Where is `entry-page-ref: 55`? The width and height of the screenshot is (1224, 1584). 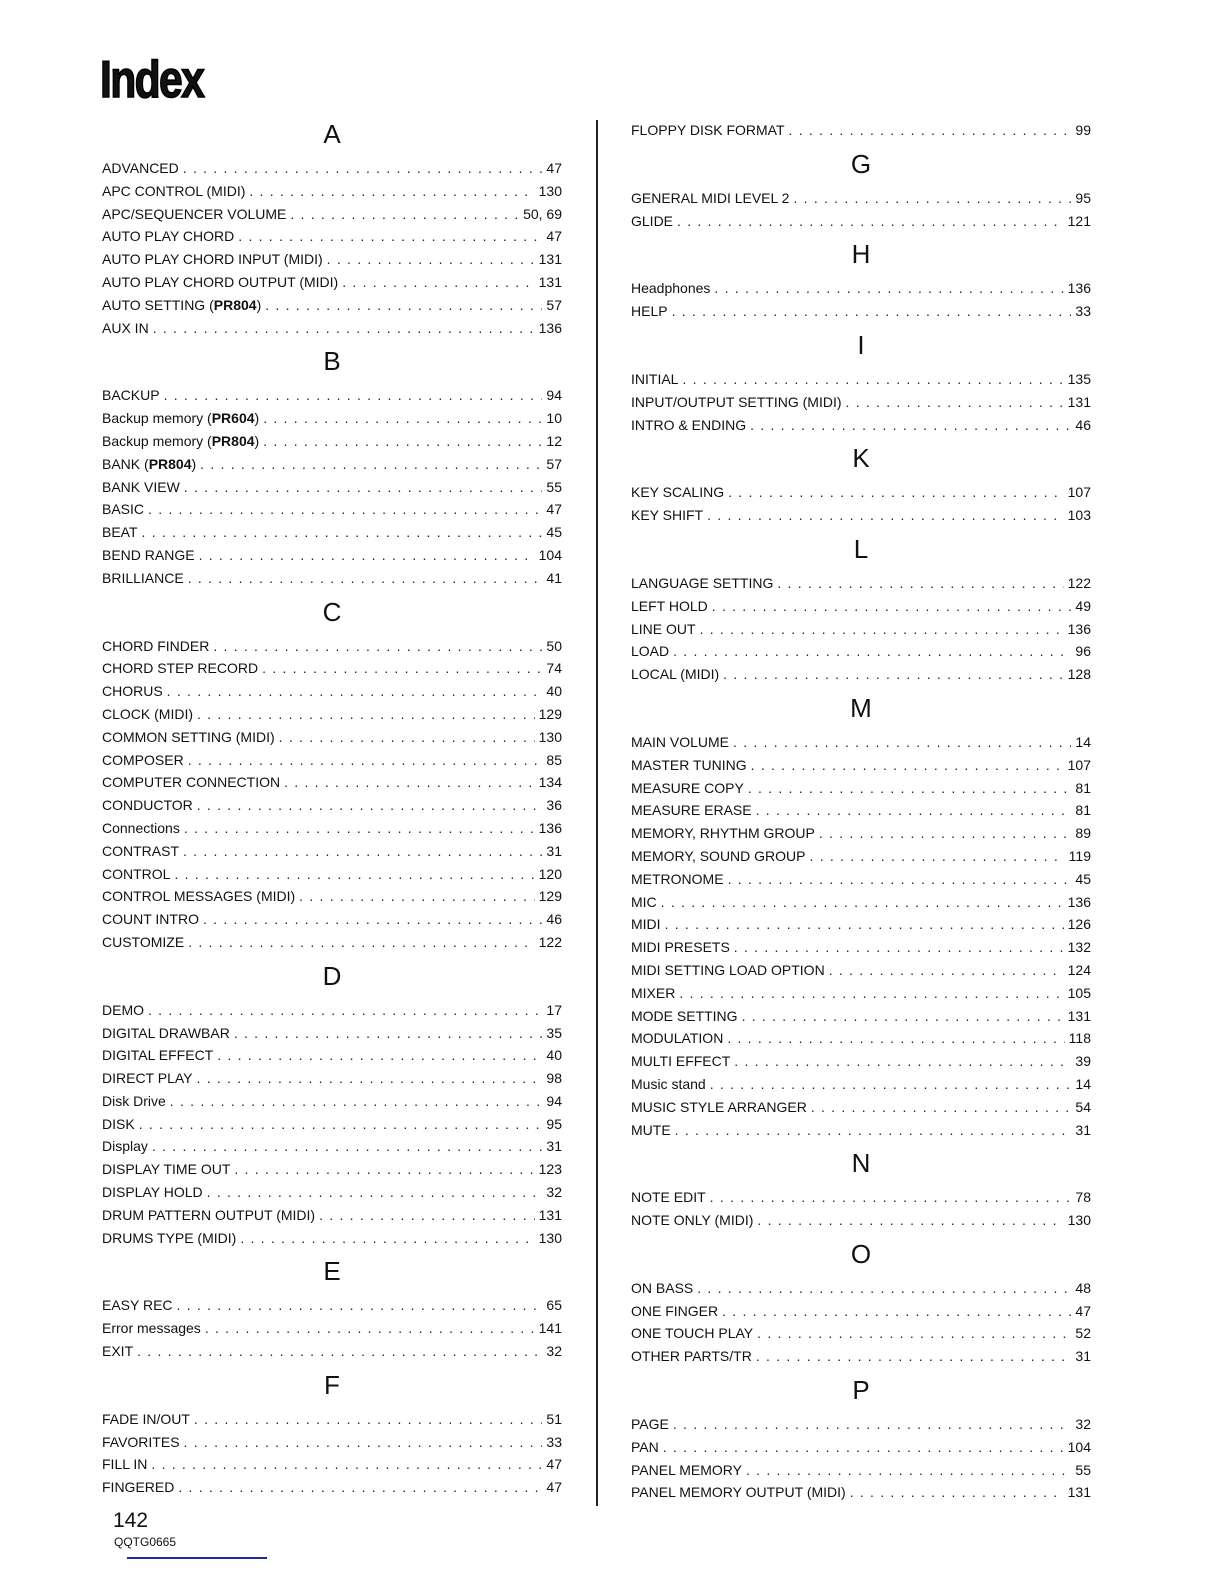 entry-page-ref: 55 is located at coordinates (554, 486).